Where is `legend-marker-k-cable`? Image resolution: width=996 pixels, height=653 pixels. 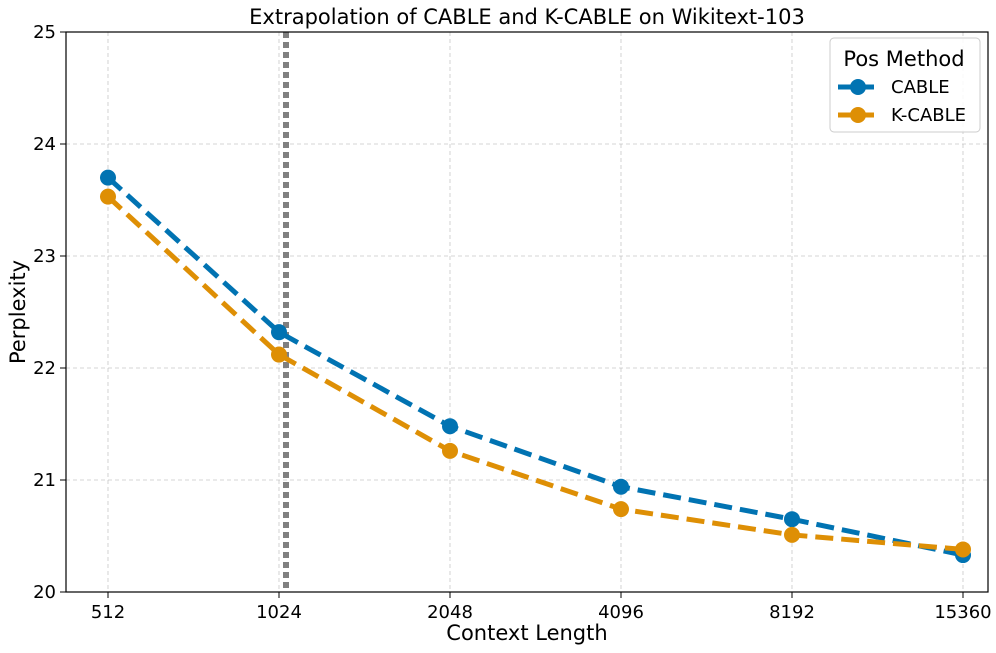 legend-marker-k-cable is located at coordinates (858, 115).